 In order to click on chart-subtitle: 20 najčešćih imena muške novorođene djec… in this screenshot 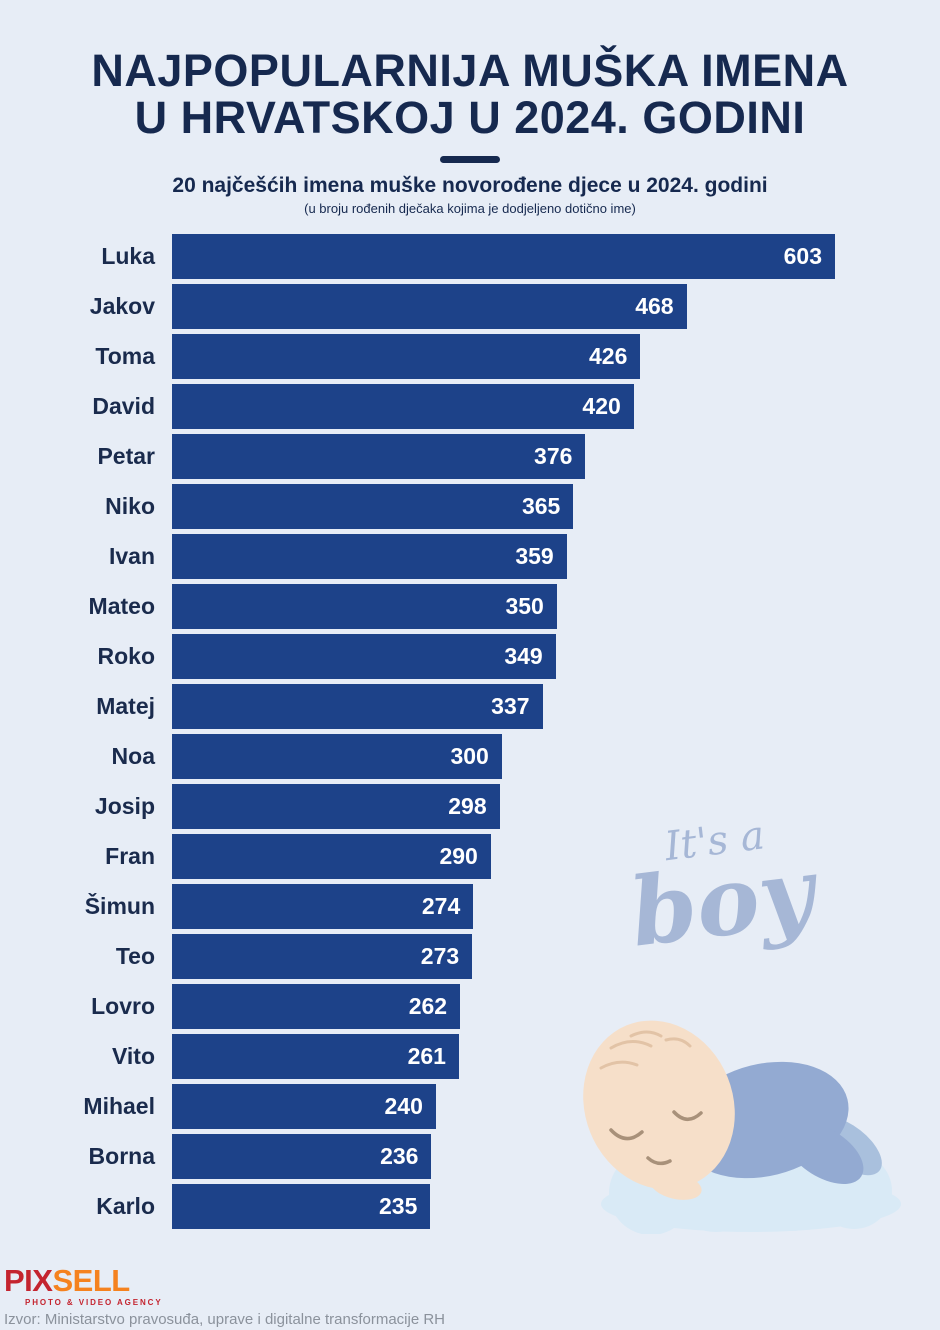, I will do `click(470, 185)`.